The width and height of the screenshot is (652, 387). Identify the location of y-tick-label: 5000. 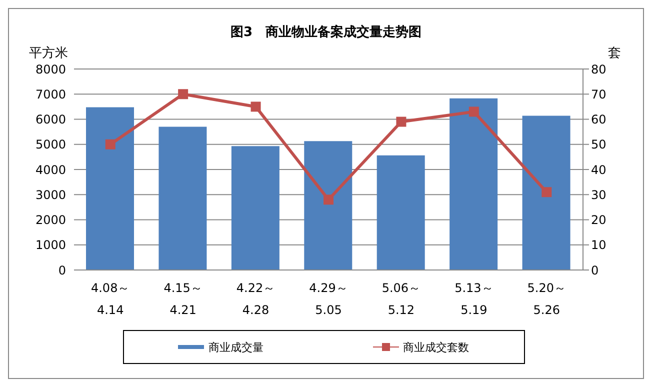
(50, 145).